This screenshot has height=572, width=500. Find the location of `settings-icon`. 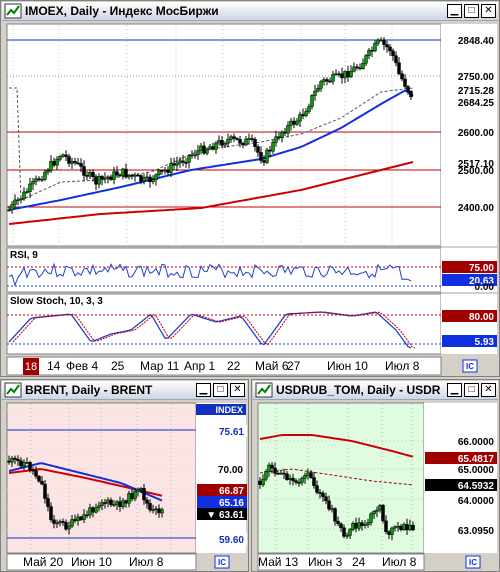

settings-icon is located at coordinates (222, 562).